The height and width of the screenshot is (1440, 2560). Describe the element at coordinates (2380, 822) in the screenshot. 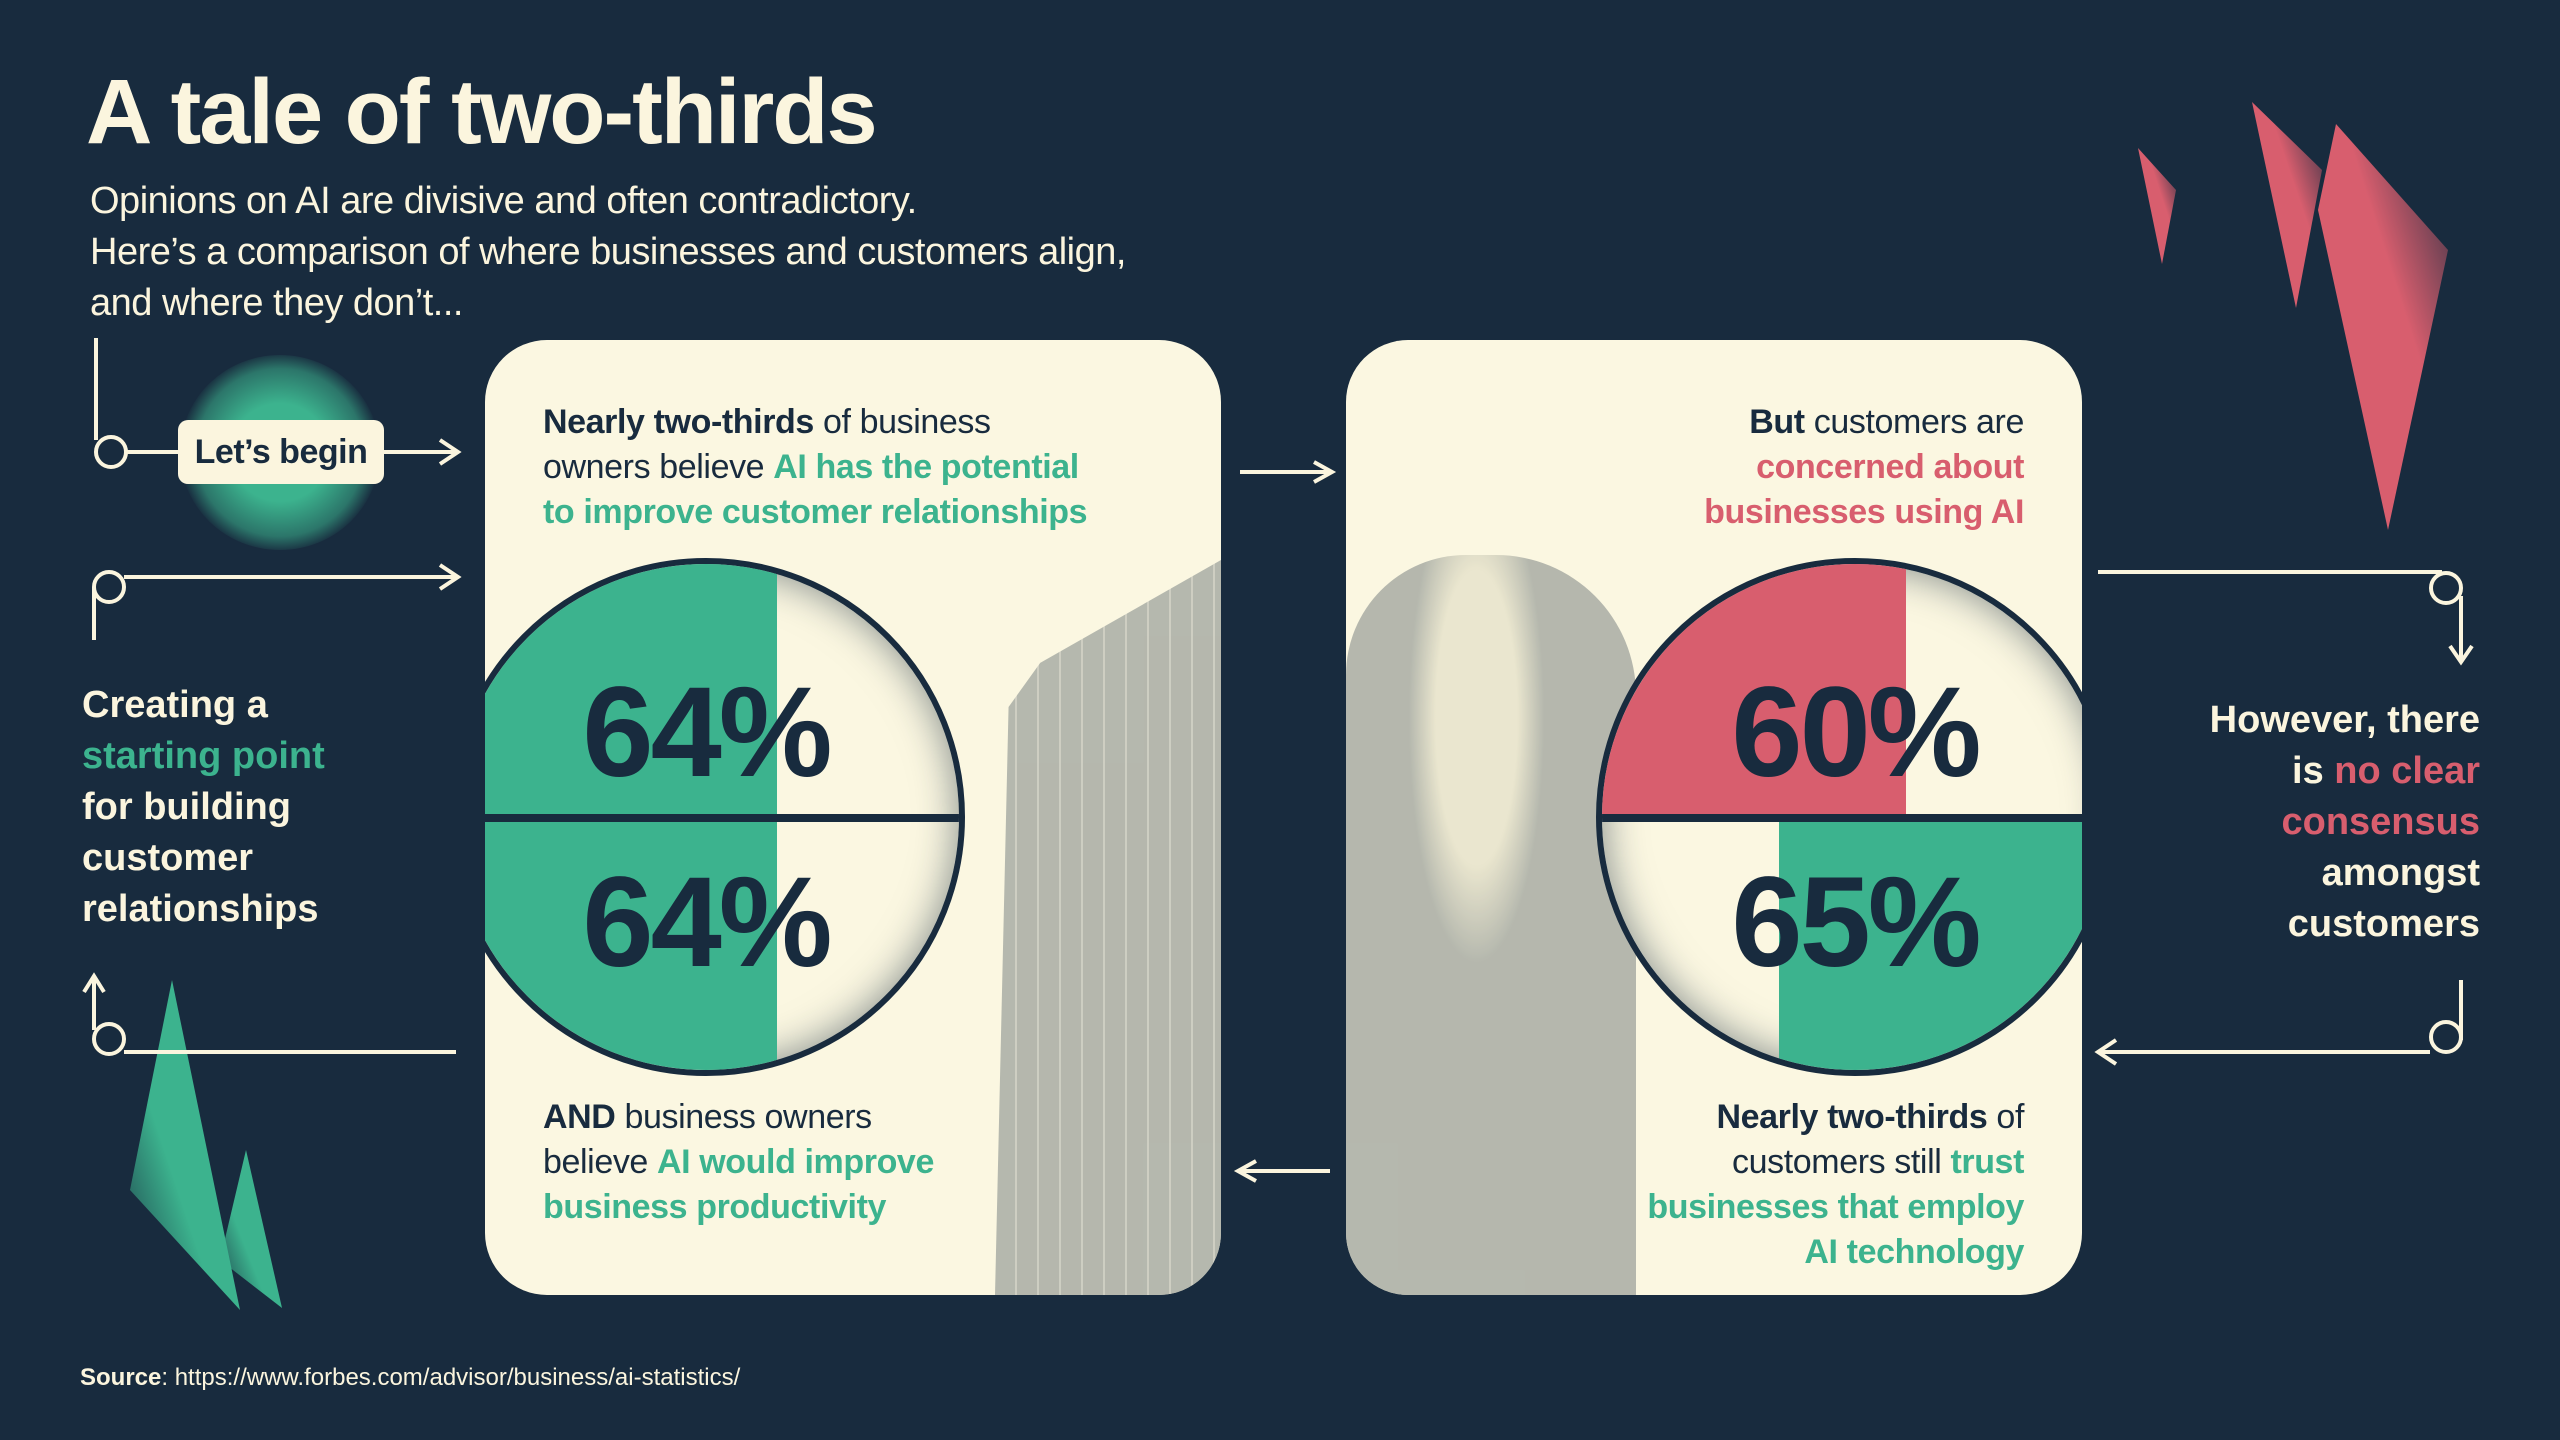

I see `right-note-highlight: consensus` at that location.